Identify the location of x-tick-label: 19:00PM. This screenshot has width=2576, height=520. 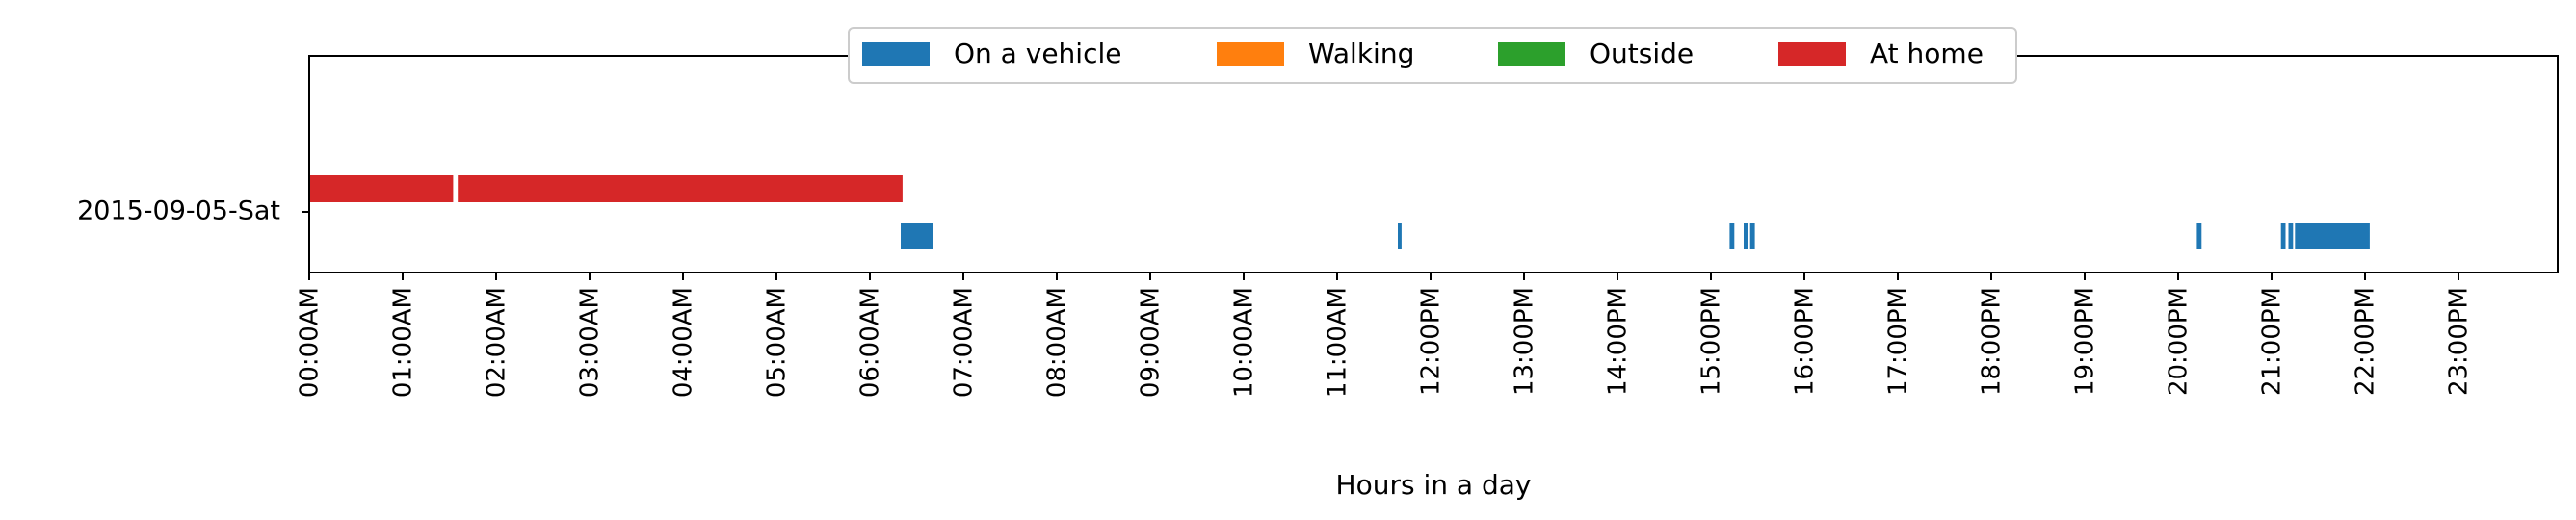
(2085, 341).